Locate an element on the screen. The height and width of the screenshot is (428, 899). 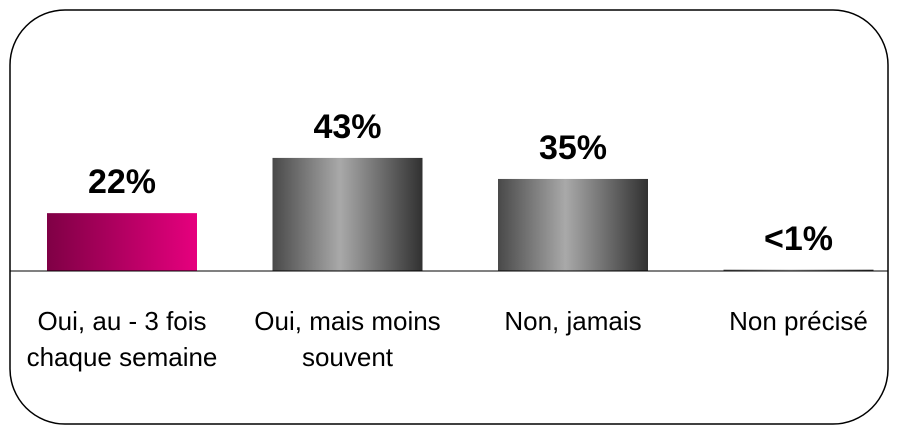
value-label: <1% is located at coordinates (798, 238).